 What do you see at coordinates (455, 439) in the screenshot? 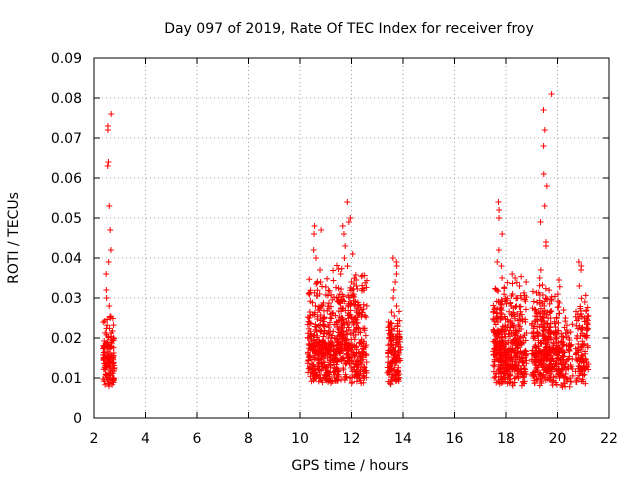
I see `x-tick-label: 16` at bounding box center [455, 439].